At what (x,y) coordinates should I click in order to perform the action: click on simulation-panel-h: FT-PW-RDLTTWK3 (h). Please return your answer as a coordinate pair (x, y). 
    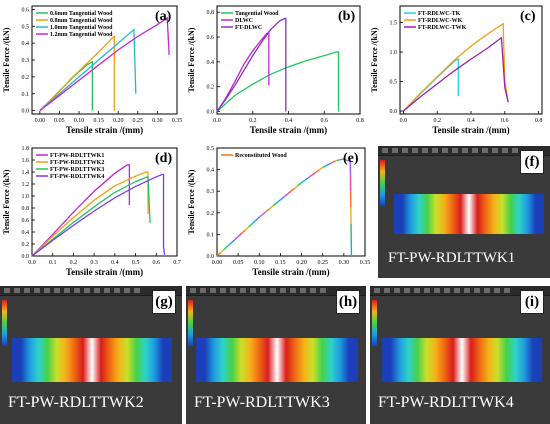
    Looking at the image, I should click on (276, 355).